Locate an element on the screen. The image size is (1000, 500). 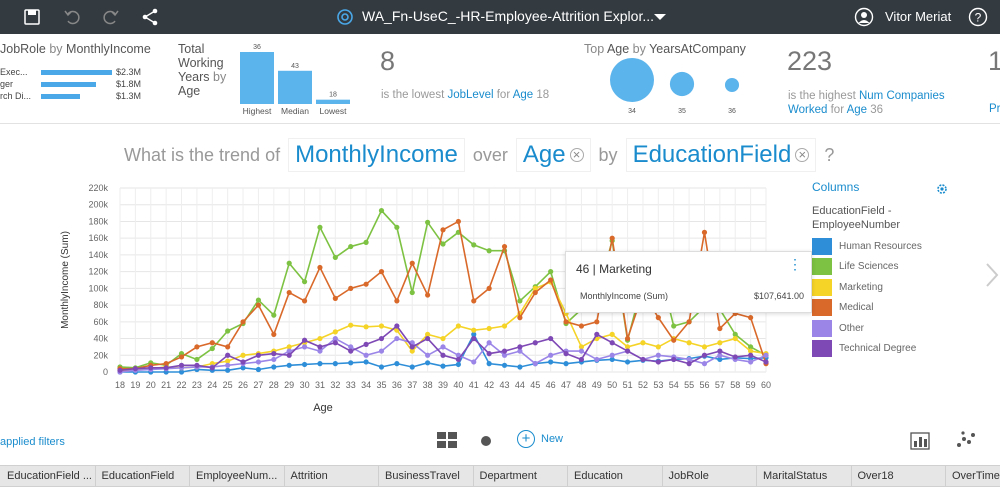
legend-item: Human Resources is located at coordinates (887, 246).